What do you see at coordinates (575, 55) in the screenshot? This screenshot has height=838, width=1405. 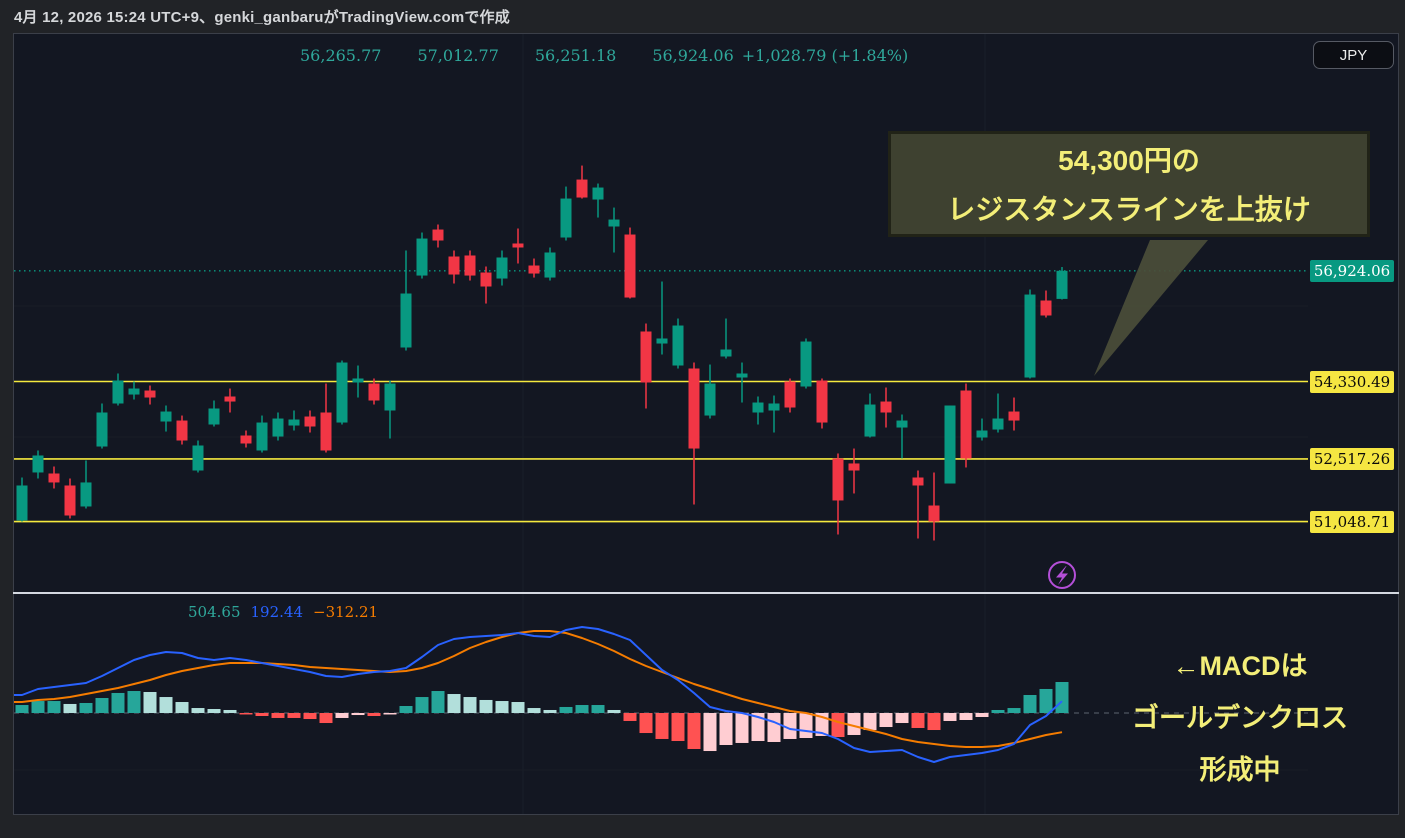 I see `low-value: 56,251.18` at bounding box center [575, 55].